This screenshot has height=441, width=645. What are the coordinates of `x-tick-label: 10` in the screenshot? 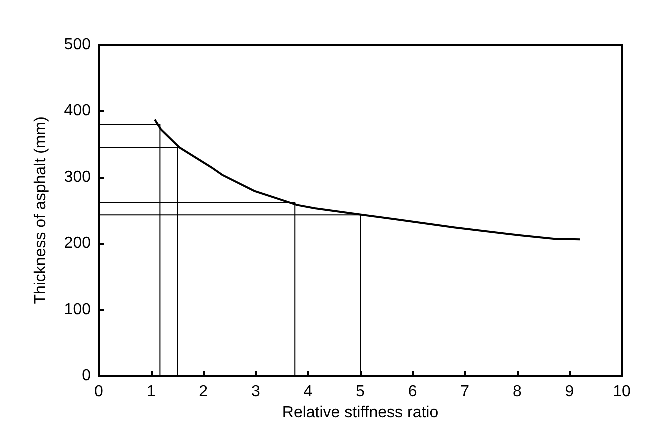 It's located at (622, 392).